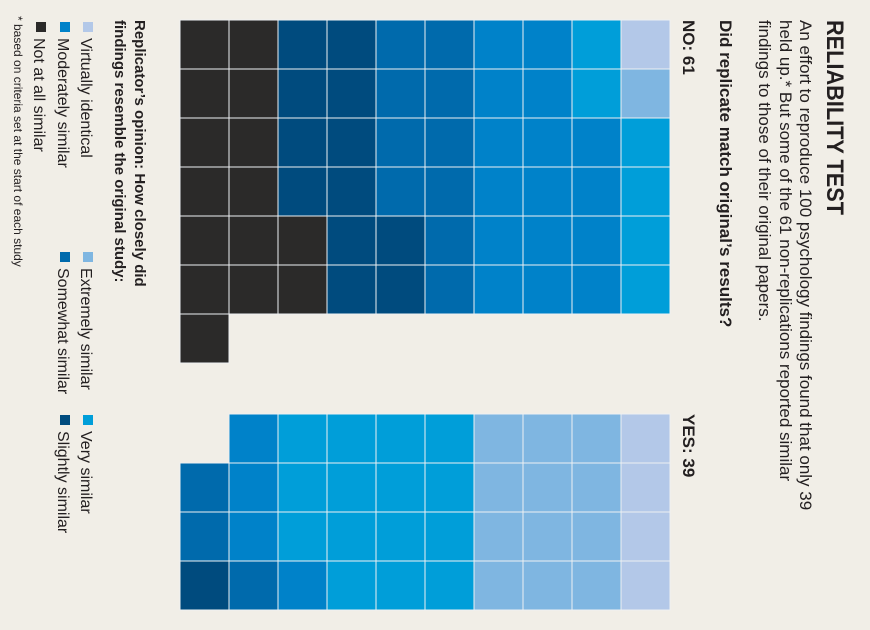 The height and width of the screenshot is (630, 870). What do you see at coordinates (62, 103) in the screenshot?
I see `legend-label: Moderately similar` at bounding box center [62, 103].